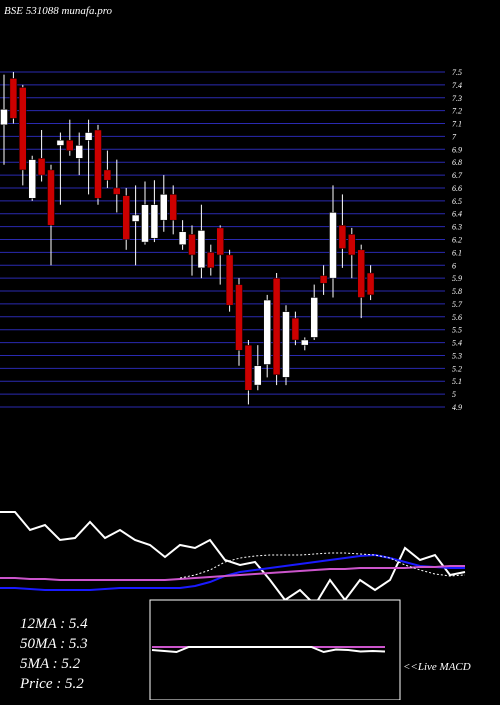 This screenshot has height=705, width=500. I want to click on y-tick-label: 7.5, so click(457, 72).